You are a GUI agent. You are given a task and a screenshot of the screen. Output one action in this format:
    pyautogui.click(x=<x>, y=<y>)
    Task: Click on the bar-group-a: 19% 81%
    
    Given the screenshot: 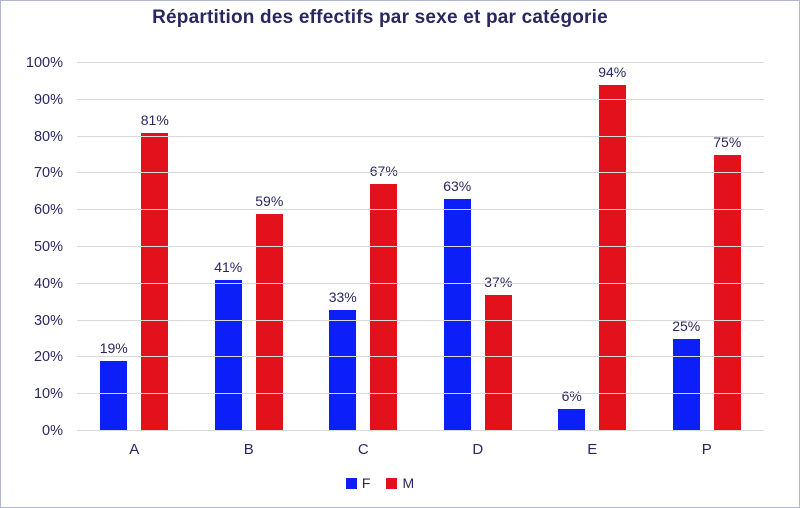 What is the action you would take?
    pyautogui.click(x=134, y=247)
    